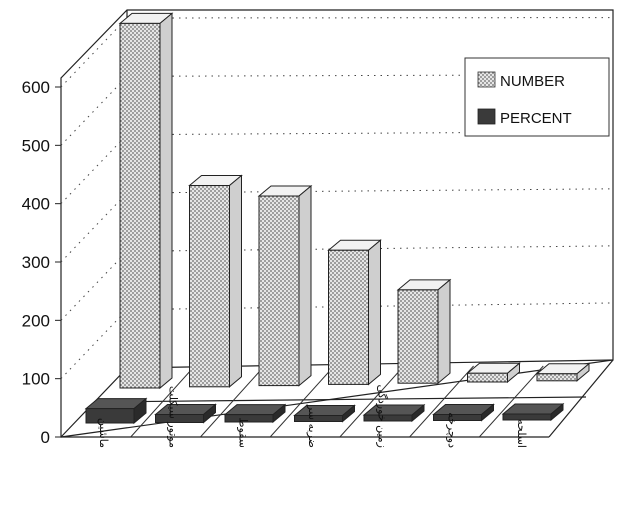 This screenshot has width=626, height=531. What do you see at coordinates (536, 118) in the screenshot?
I see `legend-label-percent: PERCENT` at bounding box center [536, 118].